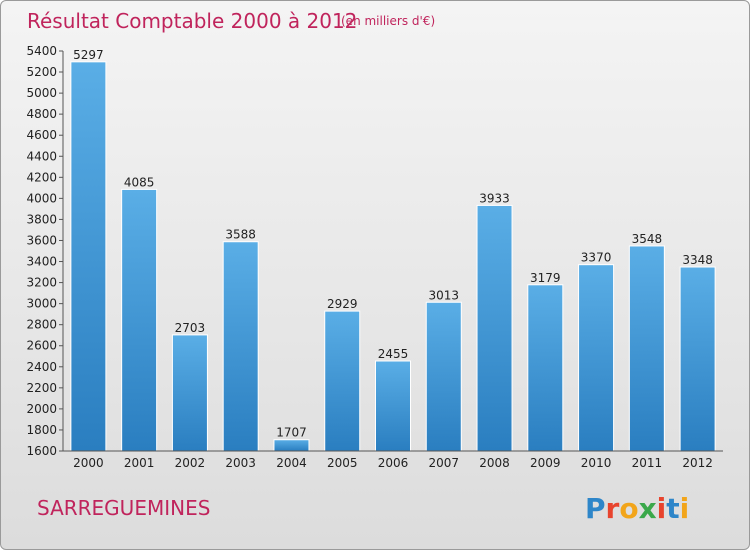  Describe the element at coordinates (139, 182) in the screenshot. I see `bar-value-label: 4085` at that location.